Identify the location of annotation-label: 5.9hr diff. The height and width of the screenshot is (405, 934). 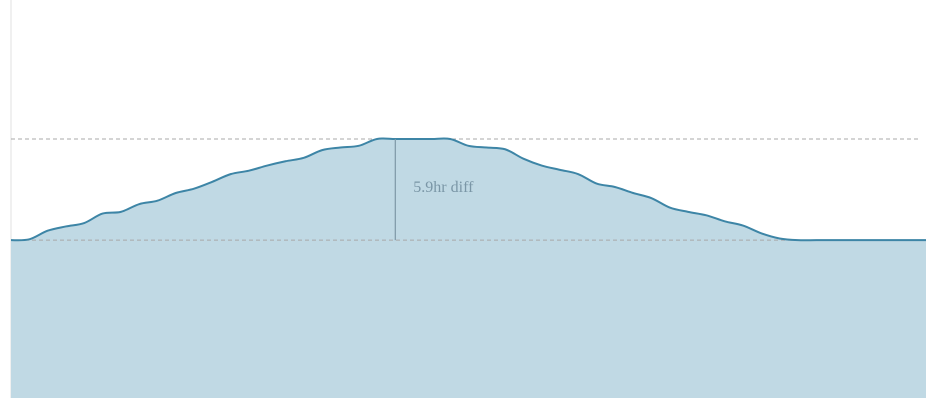
(443, 187).